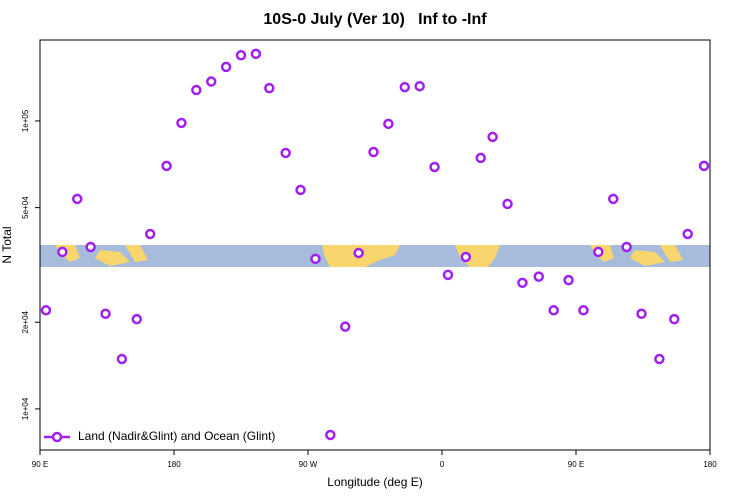 Image resolution: width=750 pixels, height=500 pixels. What do you see at coordinates (442, 464) in the screenshot?
I see `x-tick-label: 0` at bounding box center [442, 464].